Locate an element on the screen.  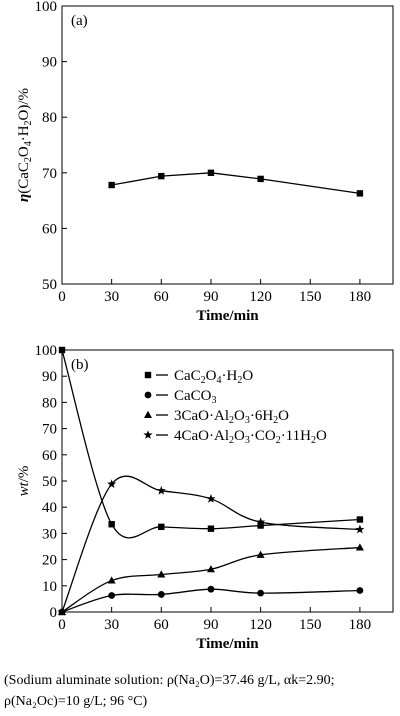
panel-a-ytick-label-1: 60 is located at coordinates (49, 229).